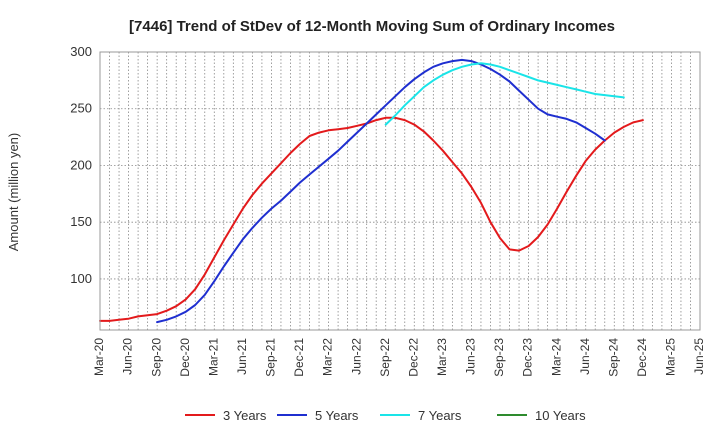 Image resolution: width=720 pixels, height=440 pixels. What do you see at coordinates (99, 357) in the screenshot?
I see `x-tick-label: Mar-20` at bounding box center [99, 357].